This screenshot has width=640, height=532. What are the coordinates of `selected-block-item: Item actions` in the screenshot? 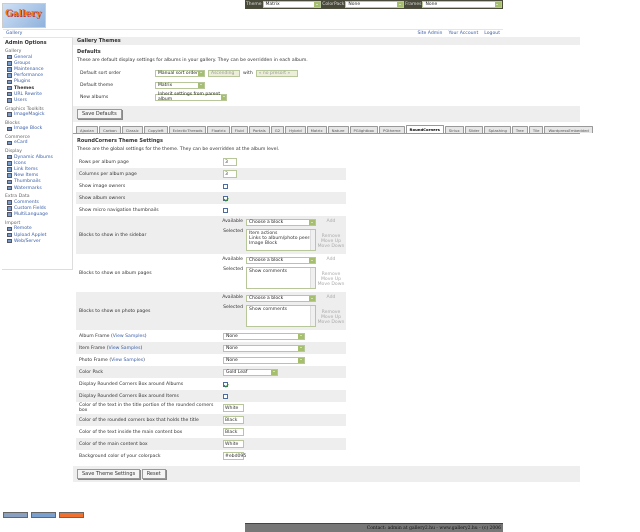 It's located at (263, 233).